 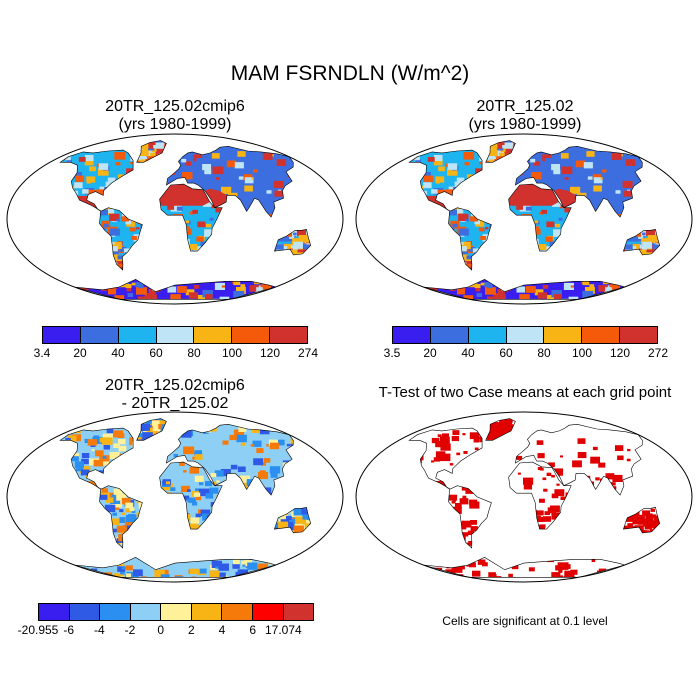 I want to click on colorbar-2-swatch, so click(x=563, y=335).